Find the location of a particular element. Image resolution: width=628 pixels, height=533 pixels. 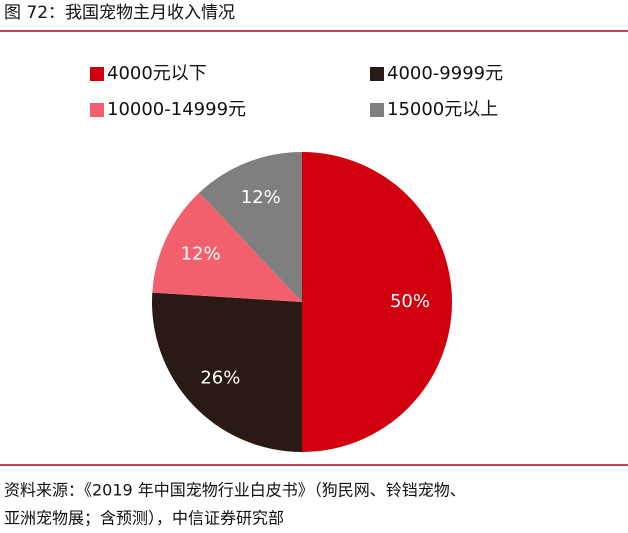

data-label: 50% is located at coordinates (410, 301).